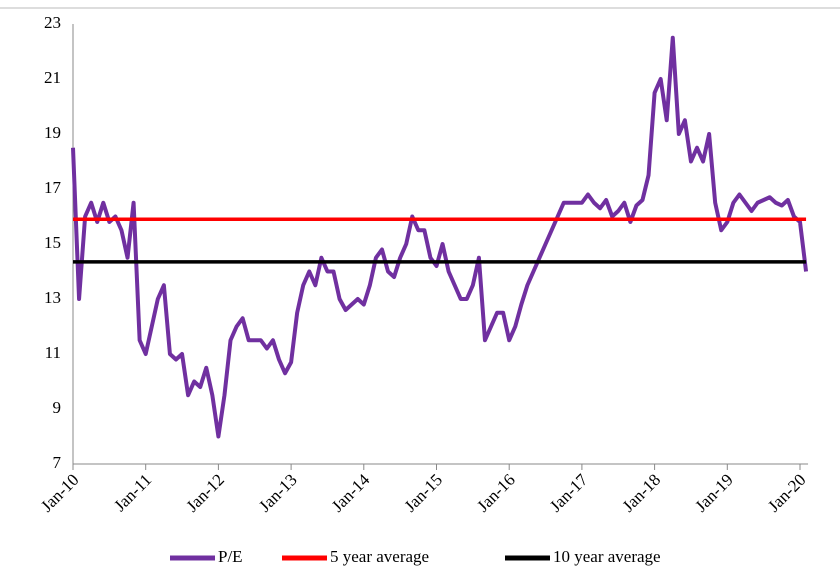 Image resolution: width=840 pixels, height=583 pixels. I want to click on x-tick-label: Jan-10, so click(59, 492).